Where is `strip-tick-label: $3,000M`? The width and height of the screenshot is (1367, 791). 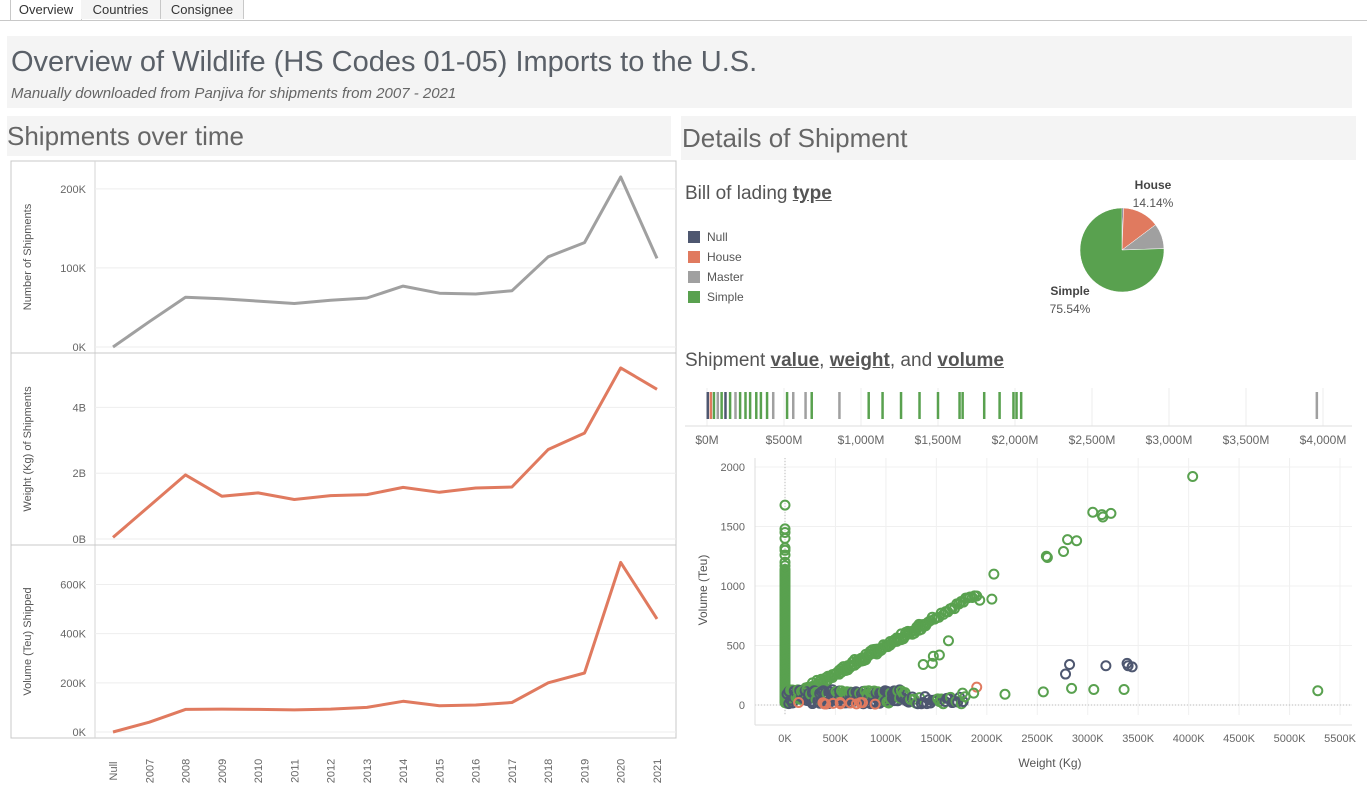 strip-tick-label: $3,000M is located at coordinates (1169, 440).